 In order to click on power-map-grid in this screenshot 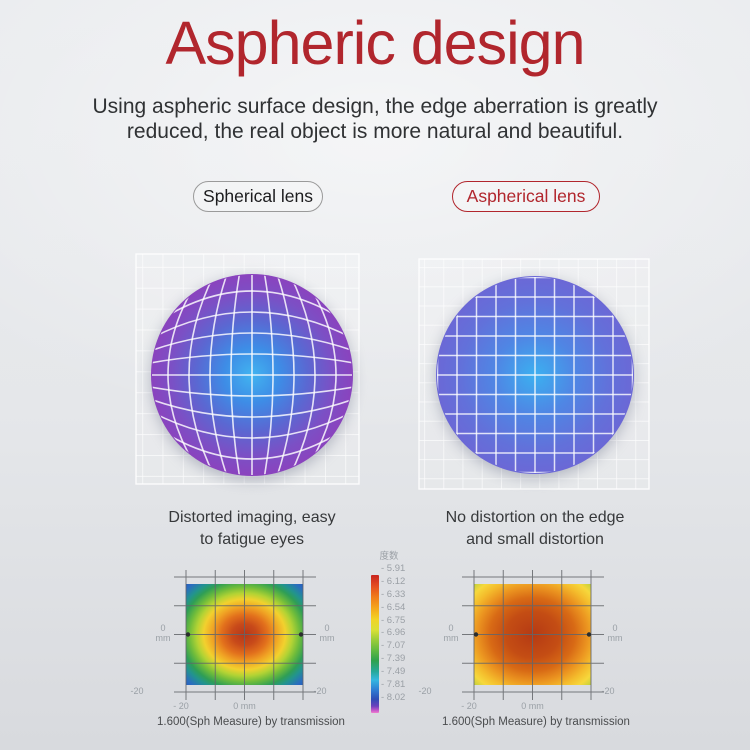, I will do `click(533, 635)`.